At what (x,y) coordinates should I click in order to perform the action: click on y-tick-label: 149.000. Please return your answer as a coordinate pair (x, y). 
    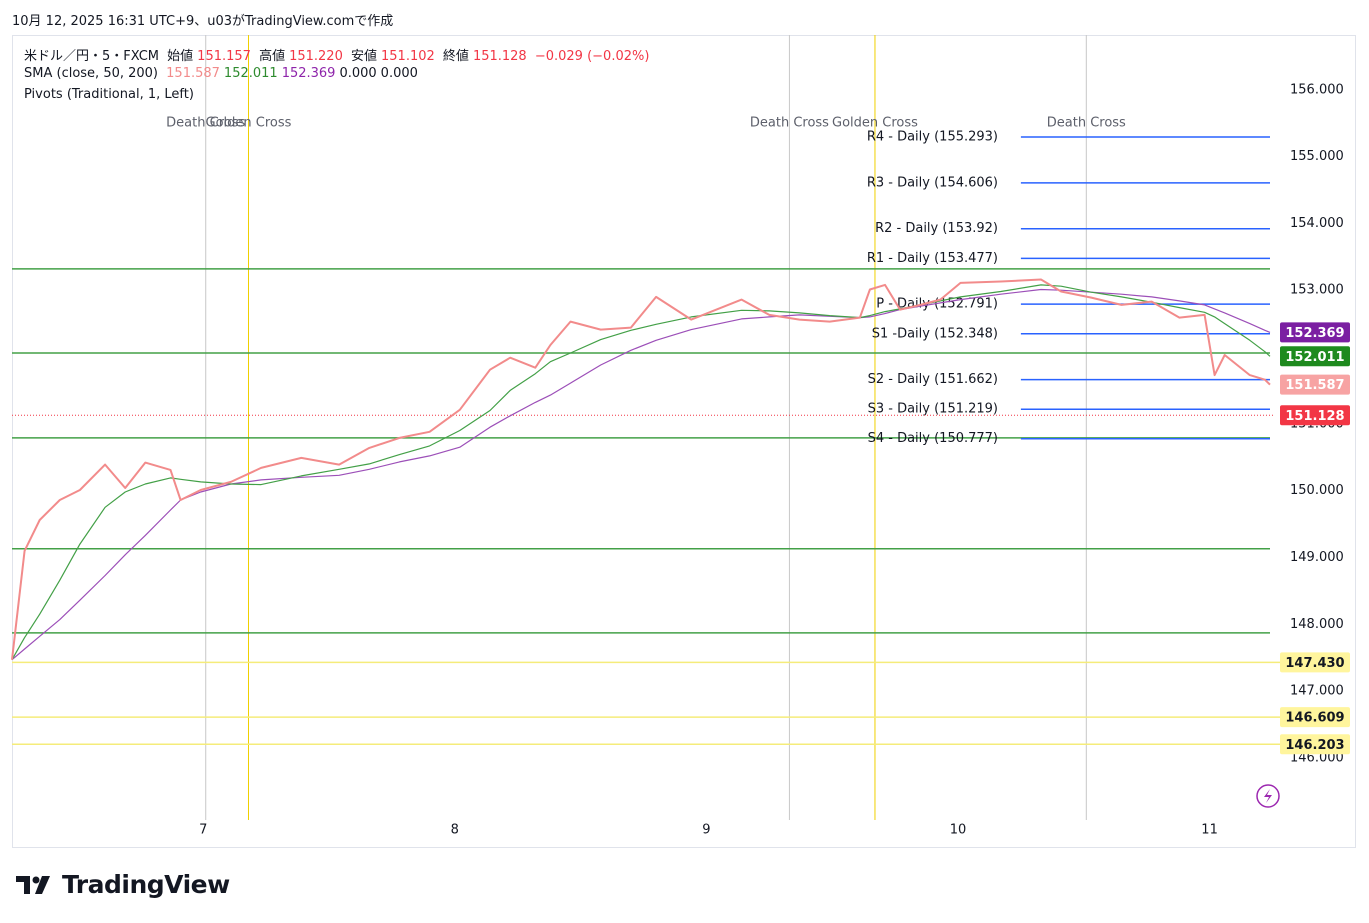
    Looking at the image, I should click on (1317, 557).